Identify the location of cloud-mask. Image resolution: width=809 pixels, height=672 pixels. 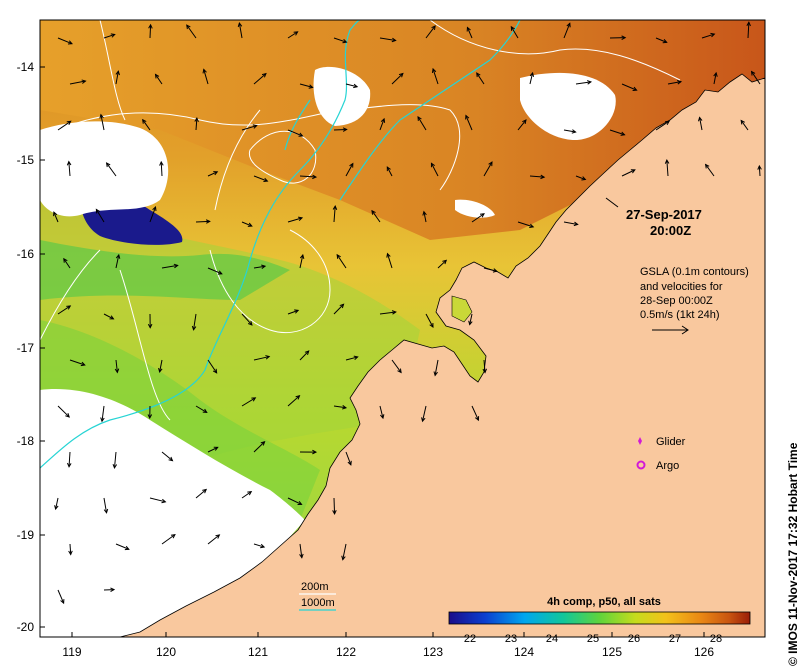
(172, 513).